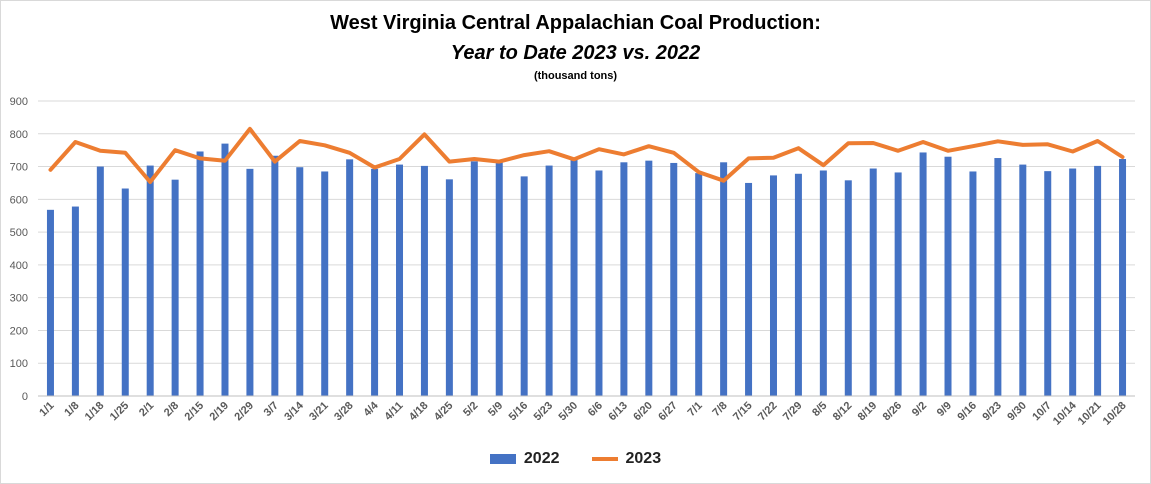 Image resolution: width=1151 pixels, height=484 pixels. I want to click on bar-2022-9/9, so click(948, 276).